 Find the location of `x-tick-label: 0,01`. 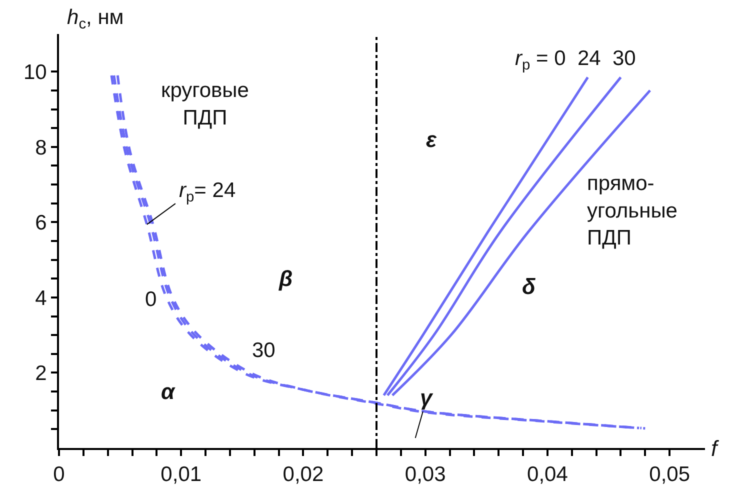

x-tick-label: 0,01 is located at coordinates (181, 474).